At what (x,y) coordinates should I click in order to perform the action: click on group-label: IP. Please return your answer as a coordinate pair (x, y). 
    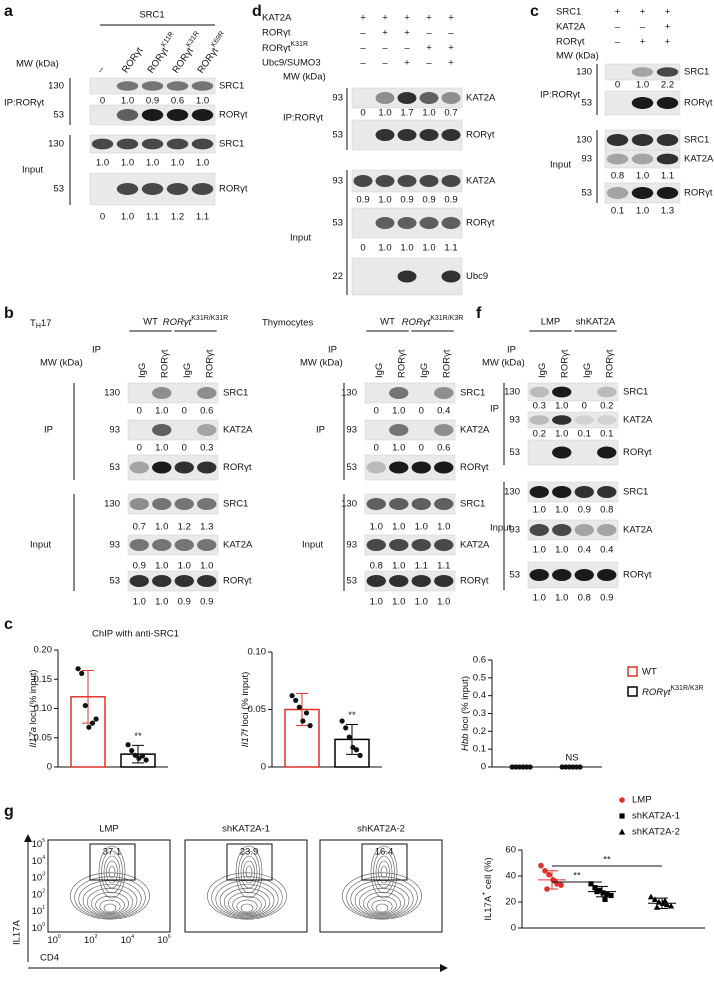
    Looking at the image, I should click on (494, 409).